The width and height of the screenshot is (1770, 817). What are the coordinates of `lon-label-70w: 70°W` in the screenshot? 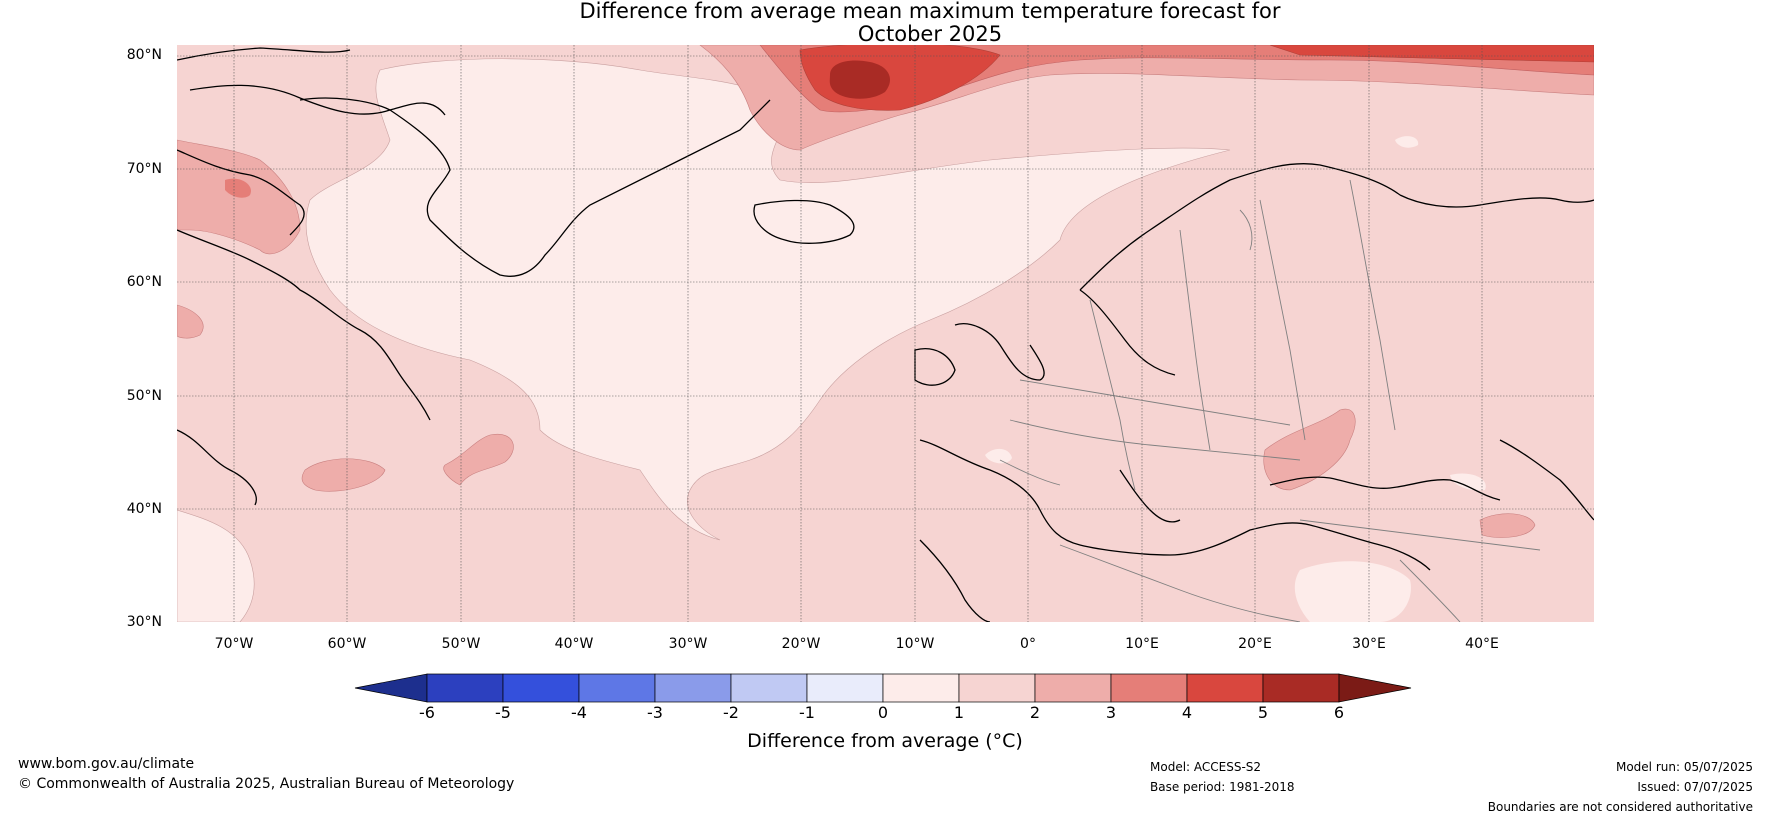 It's located at (234, 644).